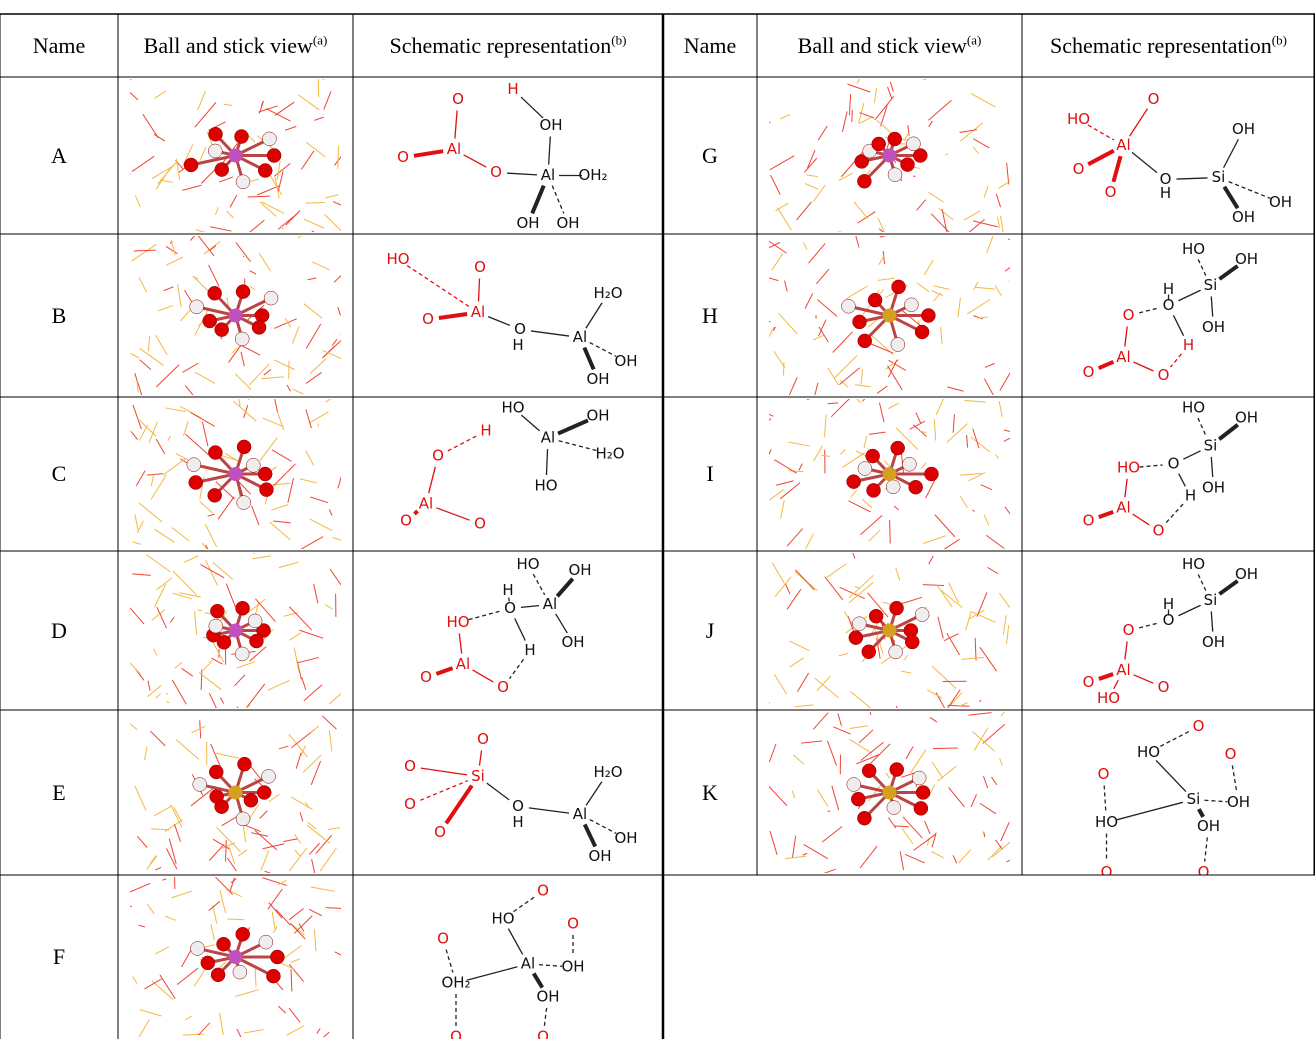 This screenshot has height=1039, width=1315. Describe the element at coordinates (59, 155) in the screenshot. I see `row-name: A` at that location.